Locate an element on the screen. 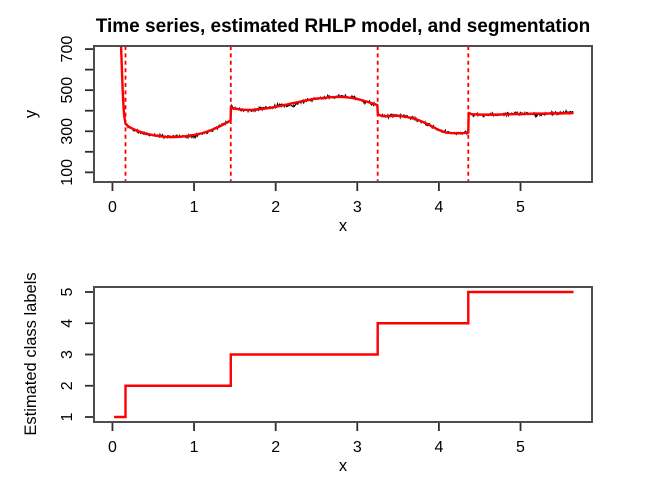 The image size is (672, 480). y-tick-label: 3 is located at coordinates (67, 354).